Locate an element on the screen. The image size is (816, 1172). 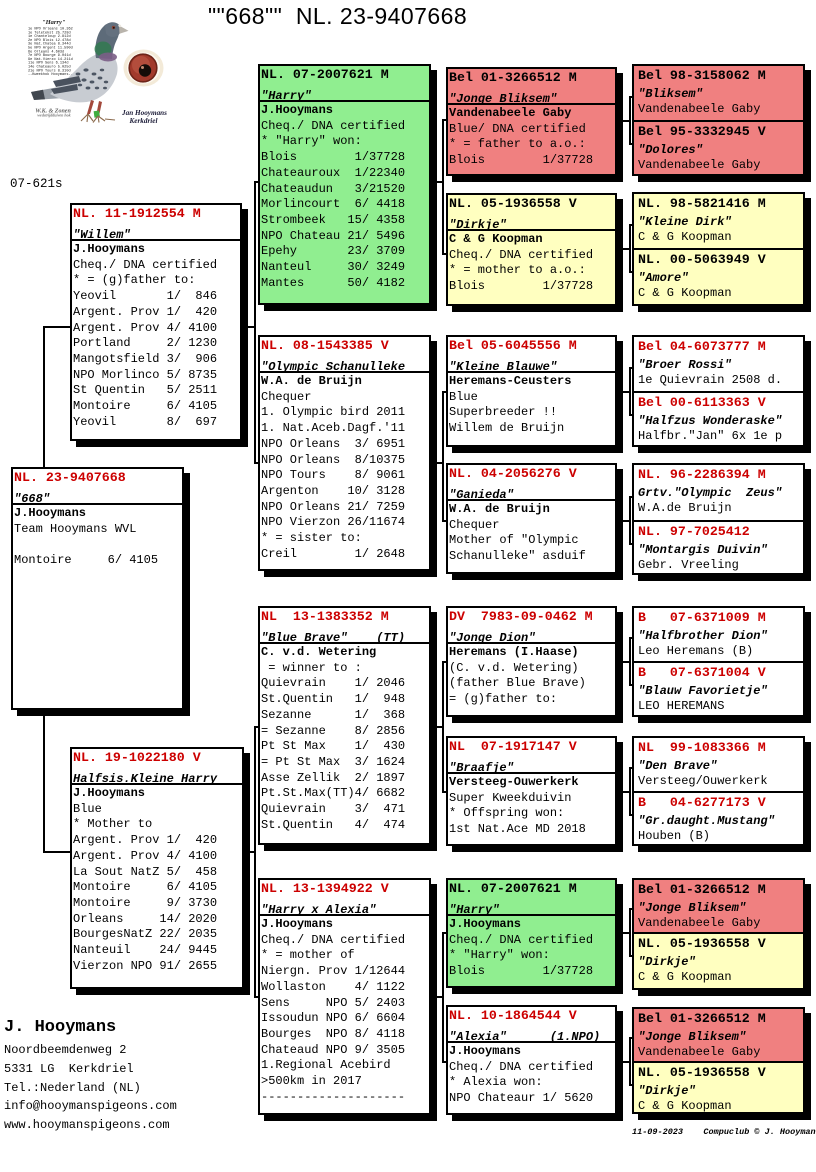
svg-text: 1e NPO Orleans 10.362 is located at coordinates (50, 29).